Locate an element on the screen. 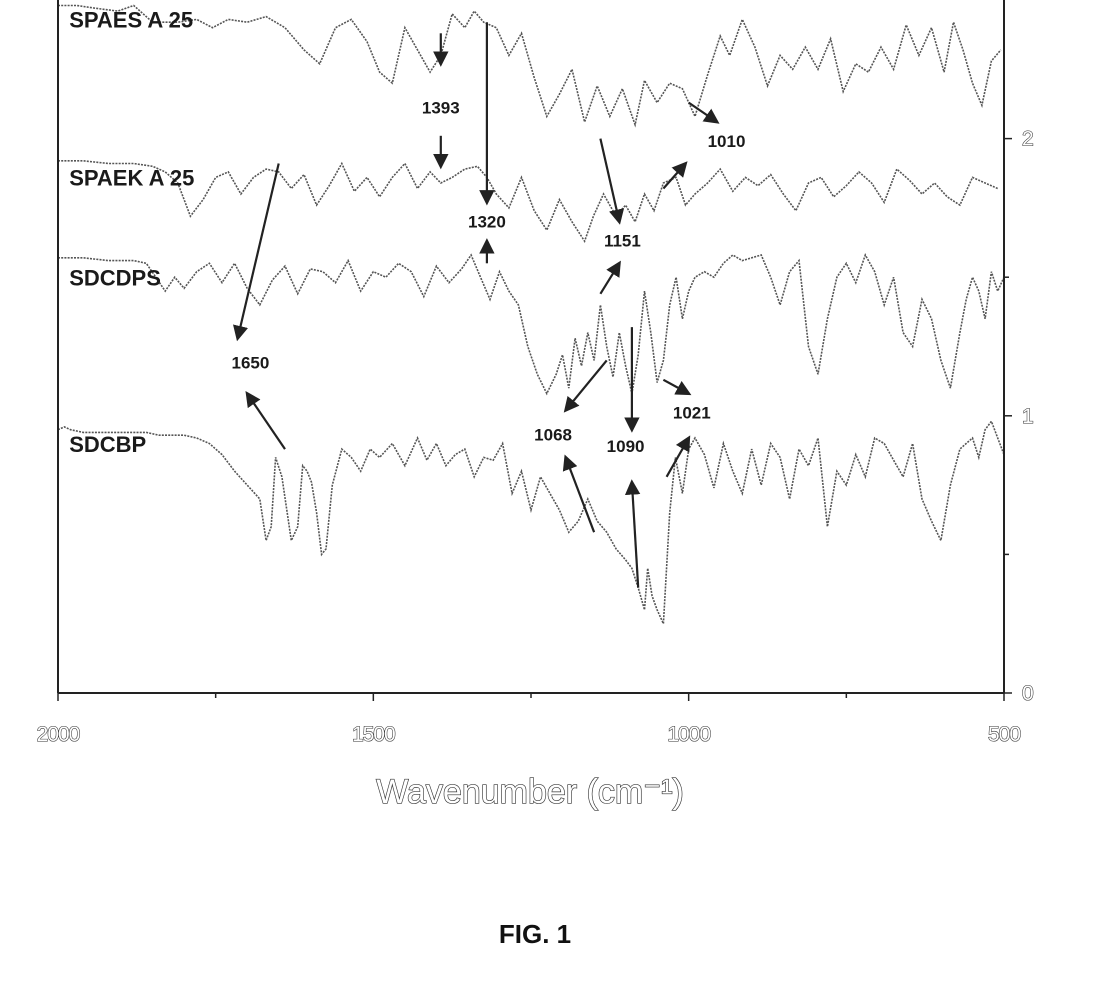 The width and height of the screenshot is (1118, 1003). x-tick-label-500: 500 is located at coordinates (1004, 734).